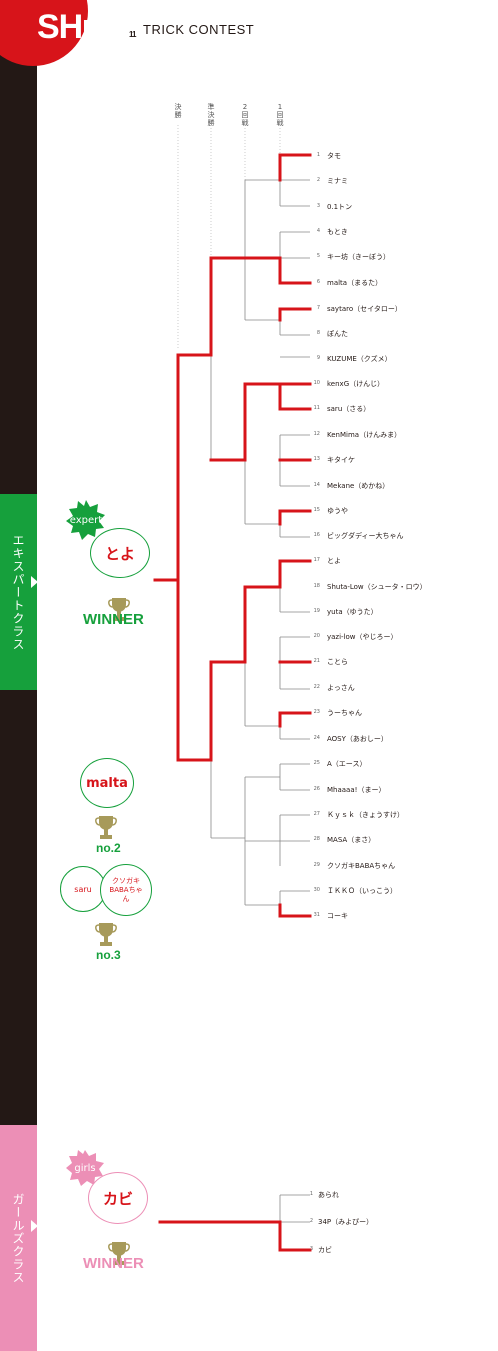 This screenshot has width=498, height=1351. I want to click on expert-trophy-icon, so click(119, 609).